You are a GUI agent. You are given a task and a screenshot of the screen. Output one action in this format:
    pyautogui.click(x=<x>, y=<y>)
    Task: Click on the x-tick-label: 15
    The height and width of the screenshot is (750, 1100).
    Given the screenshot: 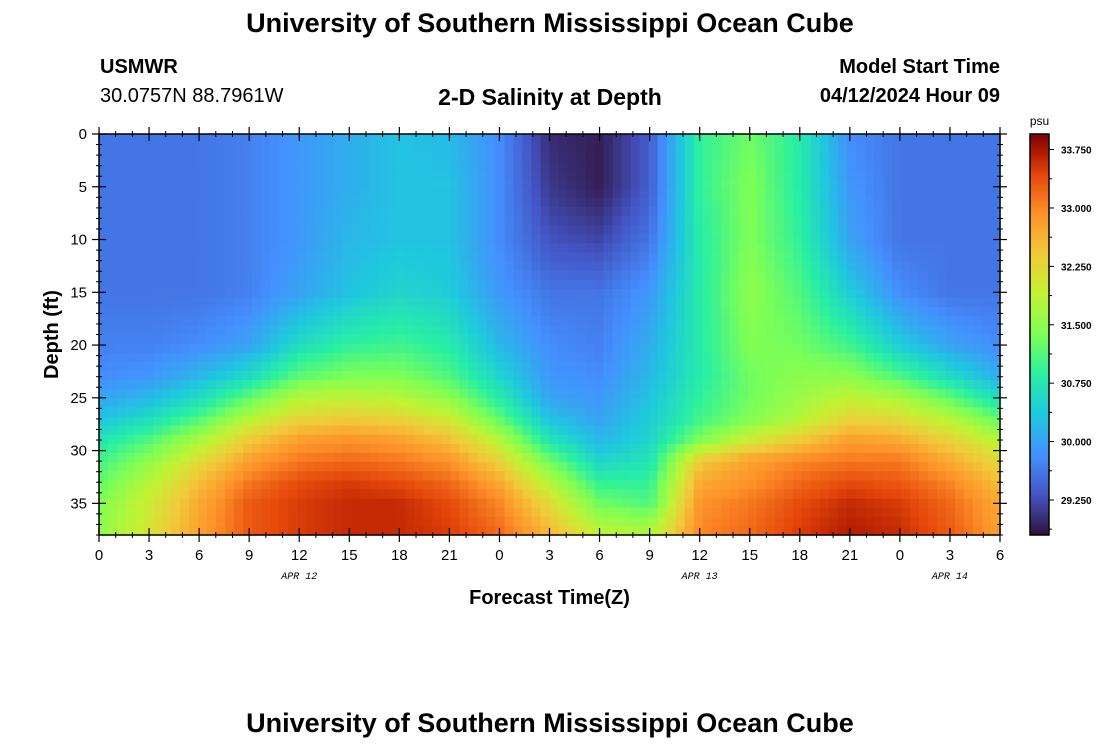 What is the action you would take?
    pyautogui.click(x=349, y=555)
    